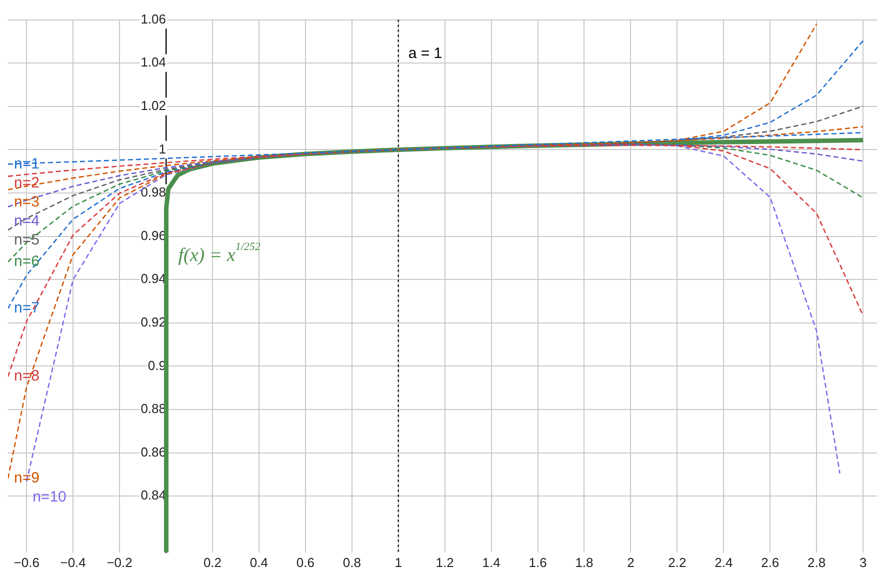 The height and width of the screenshot is (582, 889). I want to click on y-tick-label: 1.02, so click(153, 105).